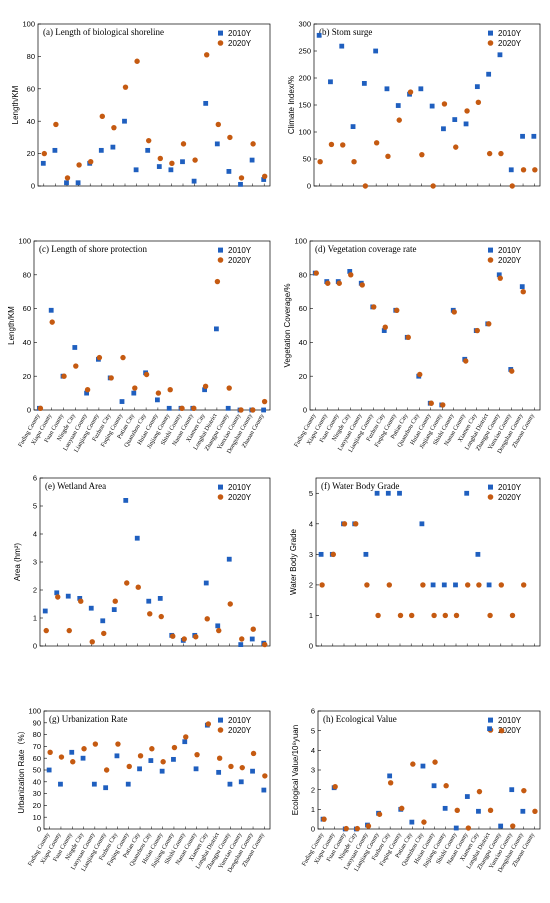 The image size is (550, 903). I want to click on y-tick-label: 100, so click(24, 241).